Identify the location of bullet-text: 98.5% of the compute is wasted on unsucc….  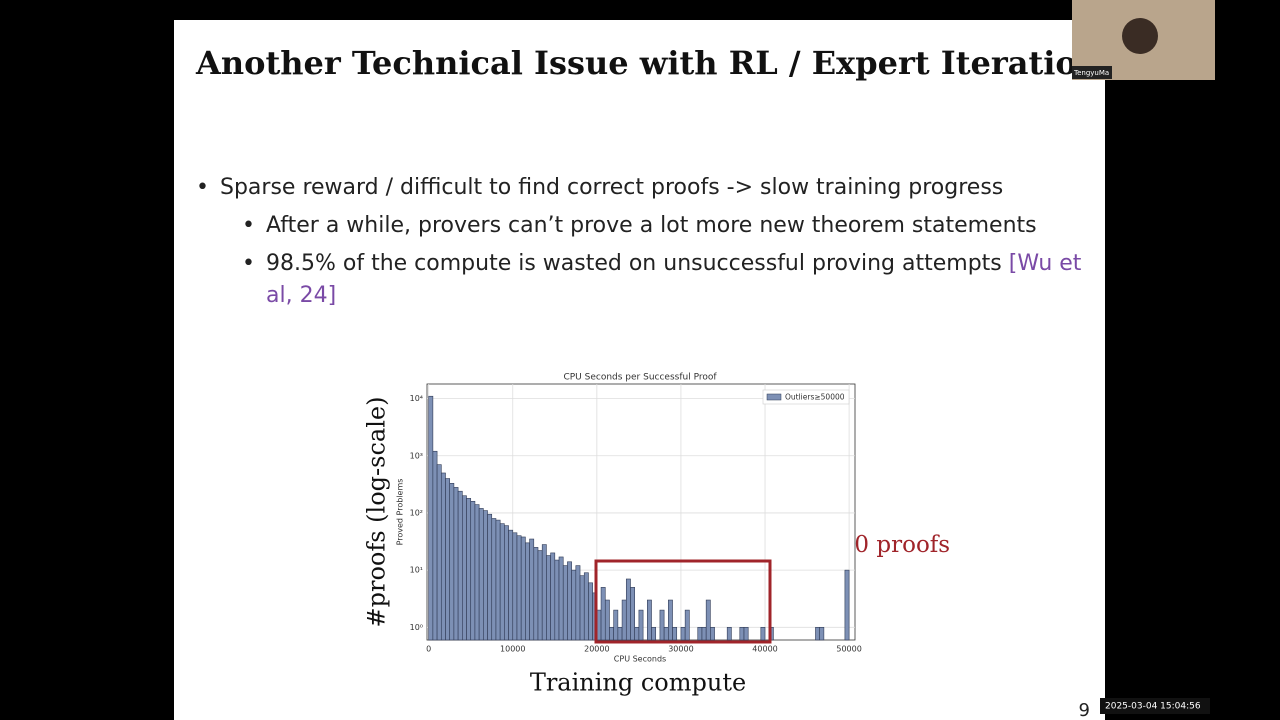
(634, 263).